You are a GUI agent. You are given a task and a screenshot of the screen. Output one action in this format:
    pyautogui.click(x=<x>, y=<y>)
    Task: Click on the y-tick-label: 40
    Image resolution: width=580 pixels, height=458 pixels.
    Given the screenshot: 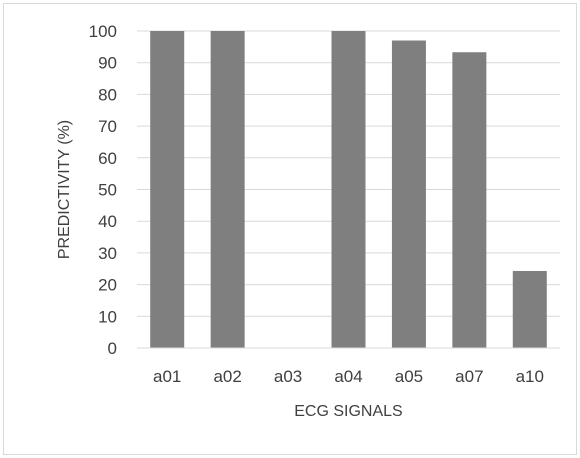 What is the action you would take?
    pyautogui.click(x=107, y=221)
    